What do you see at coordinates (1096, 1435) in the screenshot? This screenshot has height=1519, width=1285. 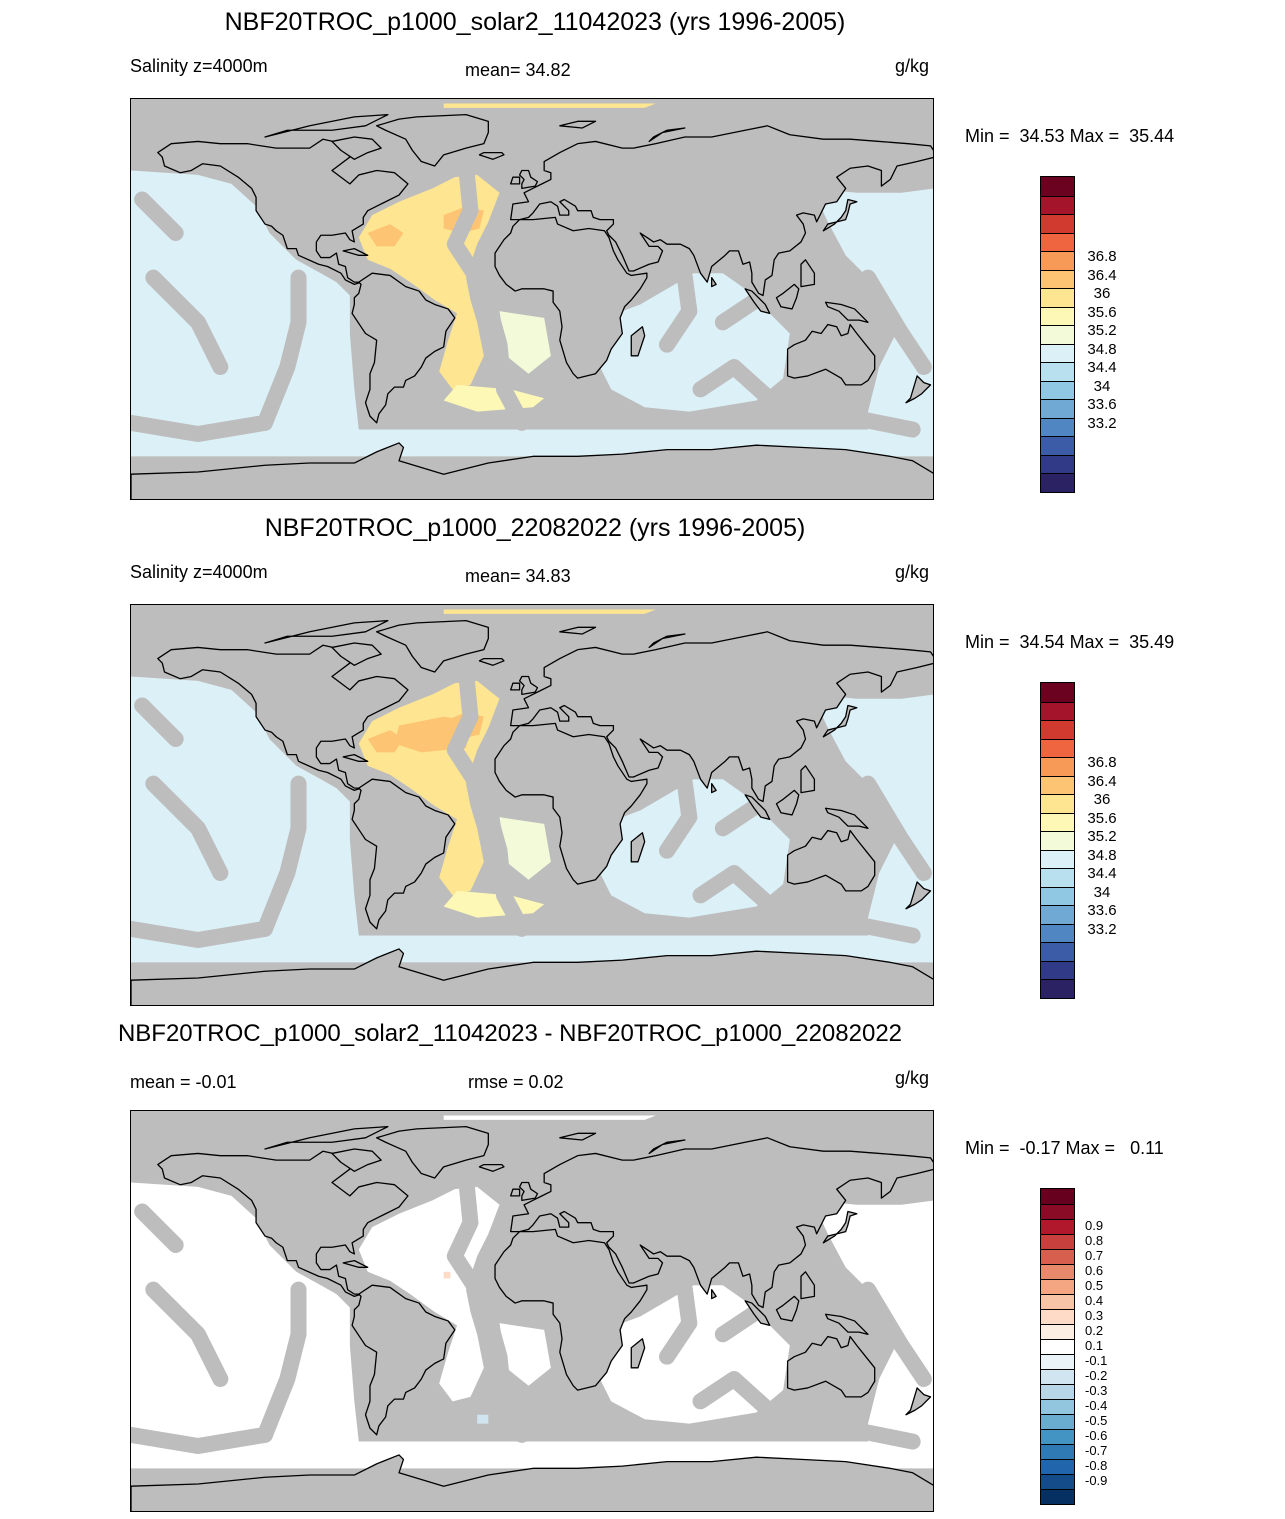 I see `colorbar-label: -0.6` at bounding box center [1096, 1435].